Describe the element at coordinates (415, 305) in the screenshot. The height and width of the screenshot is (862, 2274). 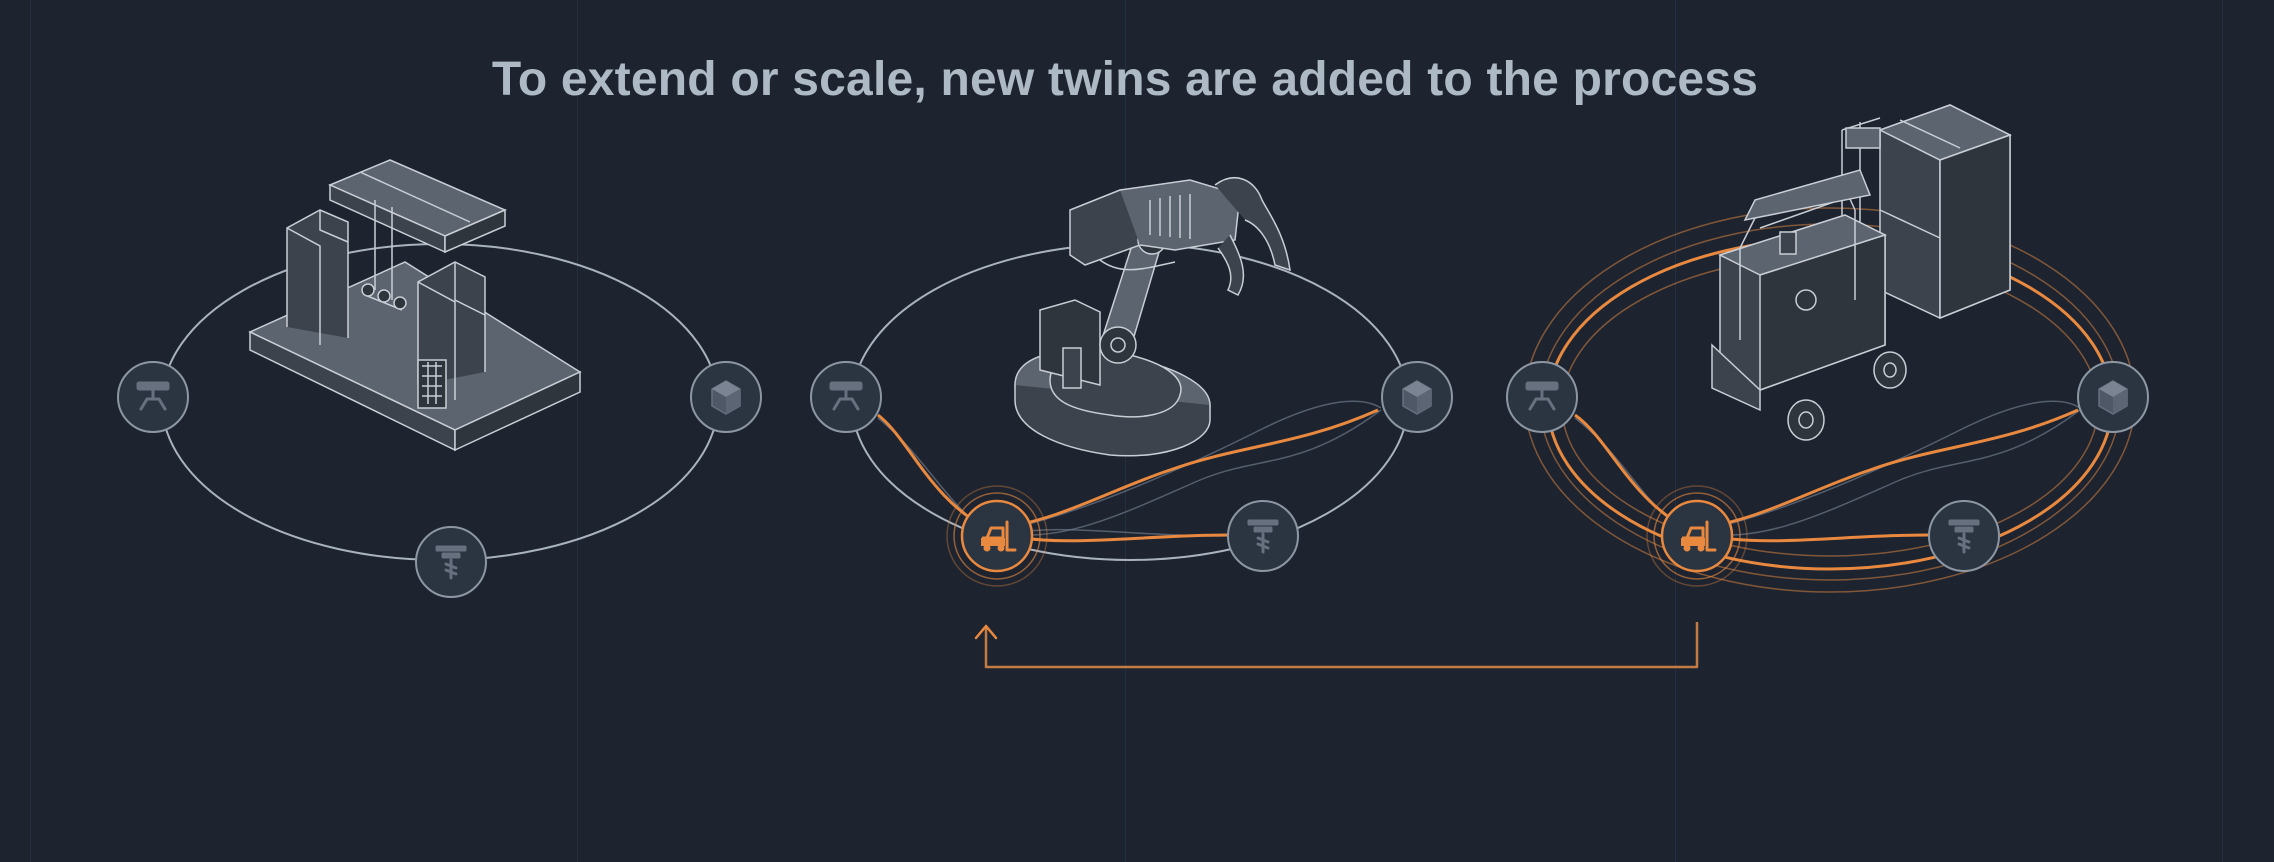
I see `gantry-robot-machine` at that location.